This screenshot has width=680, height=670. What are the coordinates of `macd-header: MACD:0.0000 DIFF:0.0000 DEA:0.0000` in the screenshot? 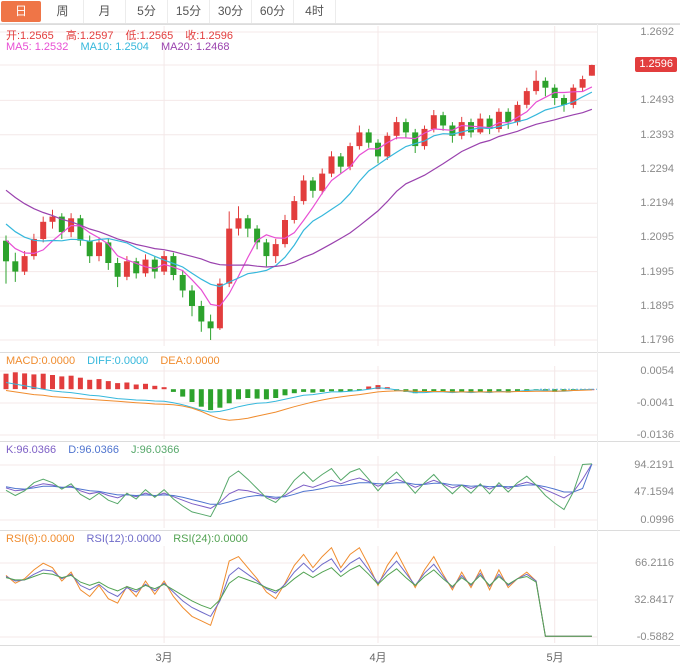 It's located at (117, 361).